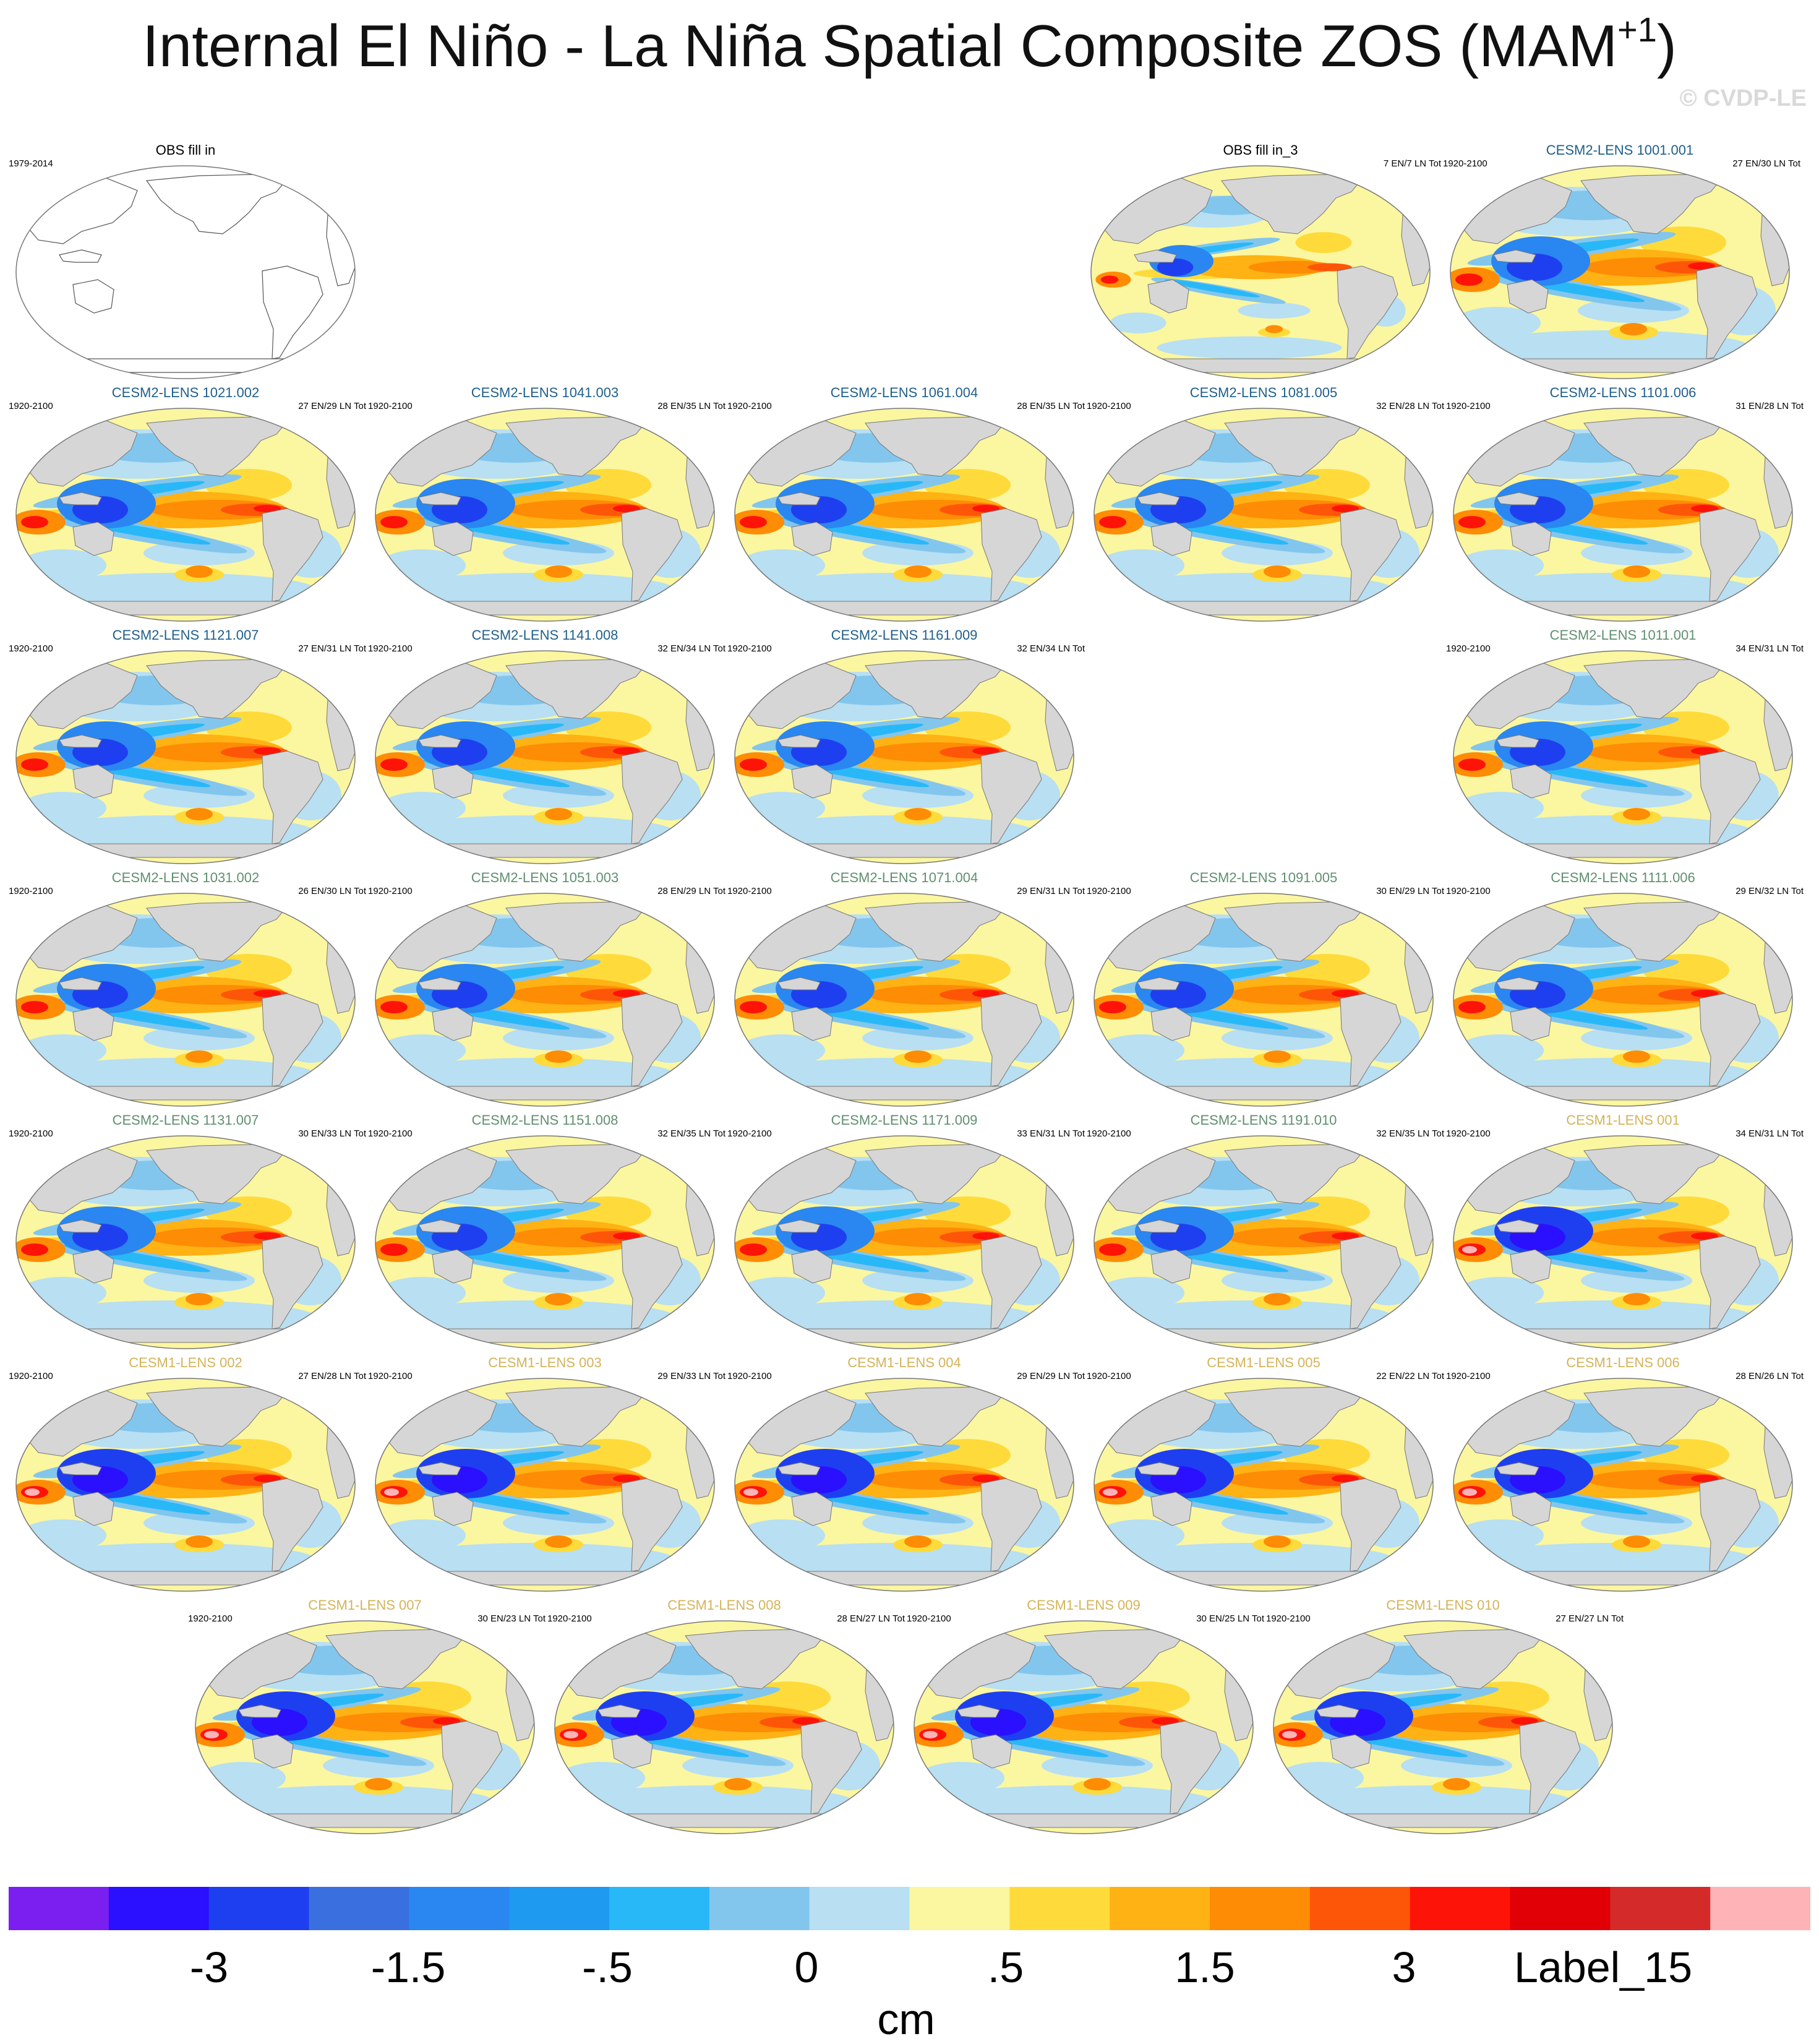  I want to click on panel-event-count: 31 EN/28 LN Tot, so click(1770, 406).